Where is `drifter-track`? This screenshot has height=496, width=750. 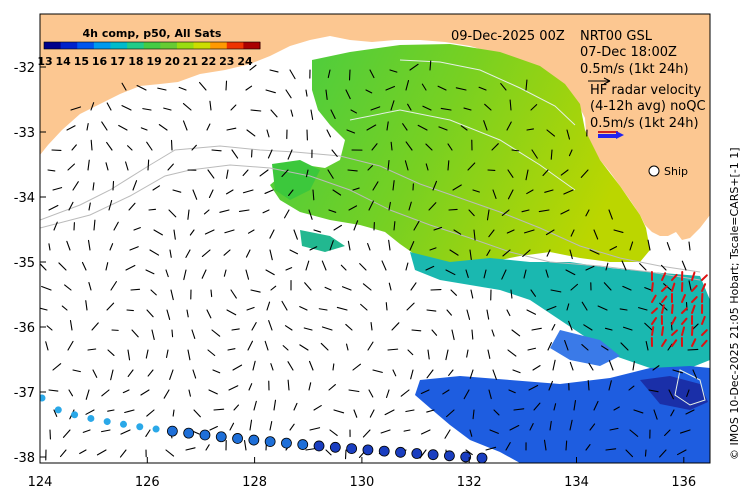 drifter-track is located at coordinates (264, 428).